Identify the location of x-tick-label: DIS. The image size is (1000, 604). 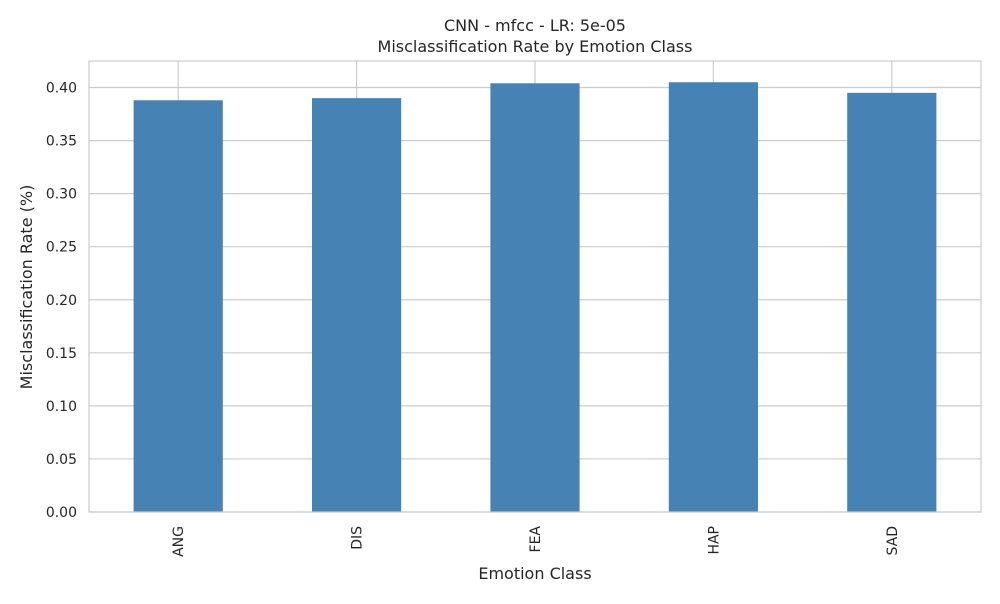
(358, 538).